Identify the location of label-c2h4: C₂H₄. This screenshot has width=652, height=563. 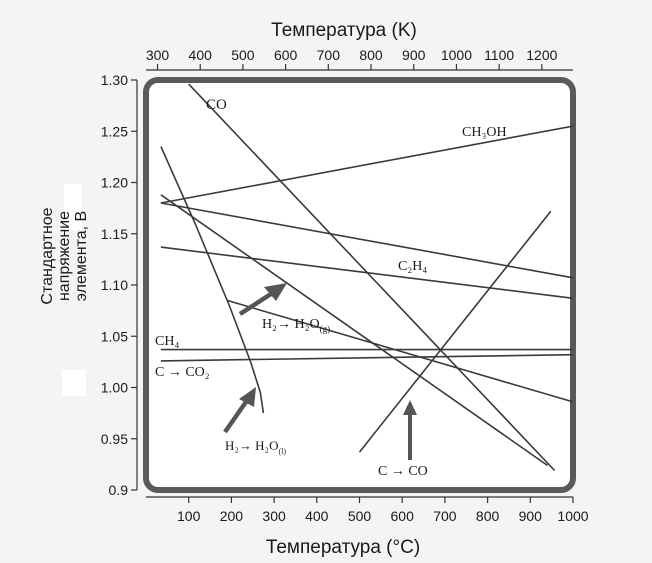
(412, 266).